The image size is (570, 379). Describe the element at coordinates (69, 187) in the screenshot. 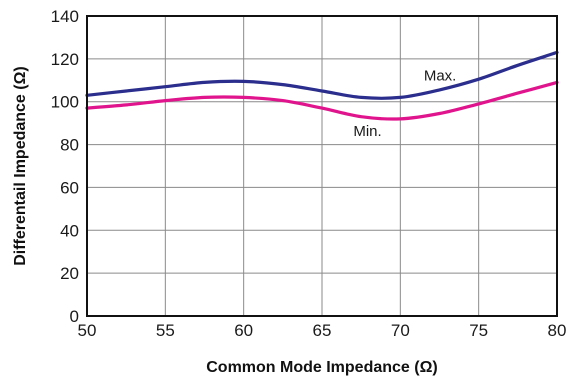

I see `y-tick-label: 60` at that location.